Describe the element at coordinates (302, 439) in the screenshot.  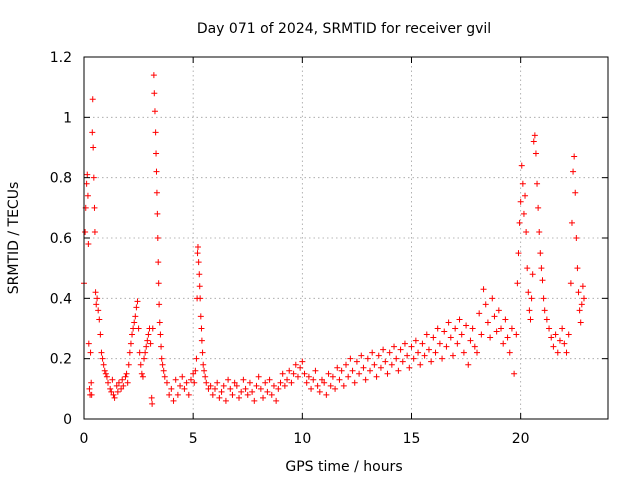
I see `x-tick-label: 10` at that location.